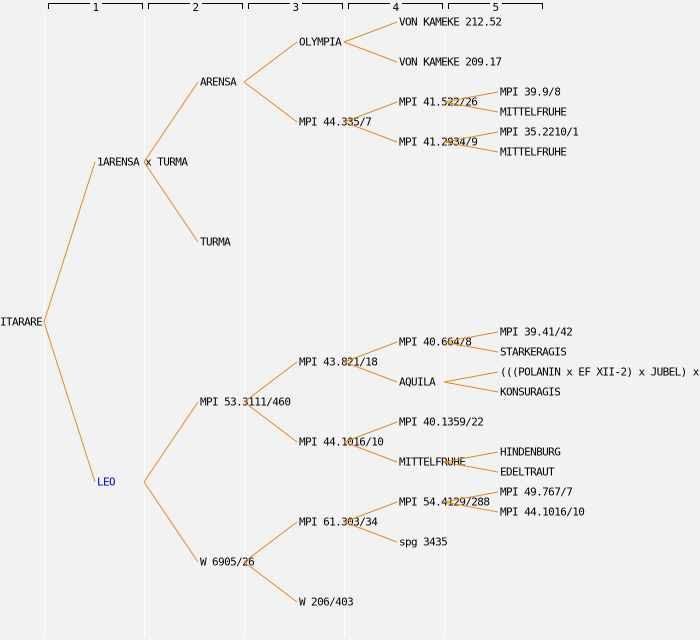 The width and height of the screenshot is (700, 640). I want to click on tree-node-mpi-43-821-18: MPI 43.821/18, so click(338, 362).